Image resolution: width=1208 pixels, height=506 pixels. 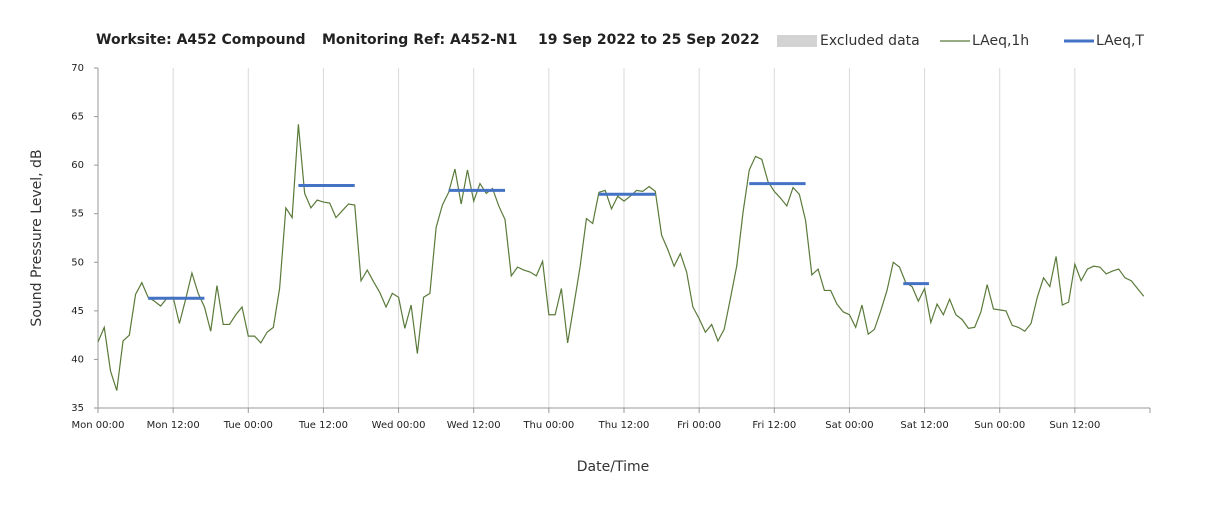 I want to click on title-ref: Monitoring Ref: A452-N1, so click(x=419, y=40).